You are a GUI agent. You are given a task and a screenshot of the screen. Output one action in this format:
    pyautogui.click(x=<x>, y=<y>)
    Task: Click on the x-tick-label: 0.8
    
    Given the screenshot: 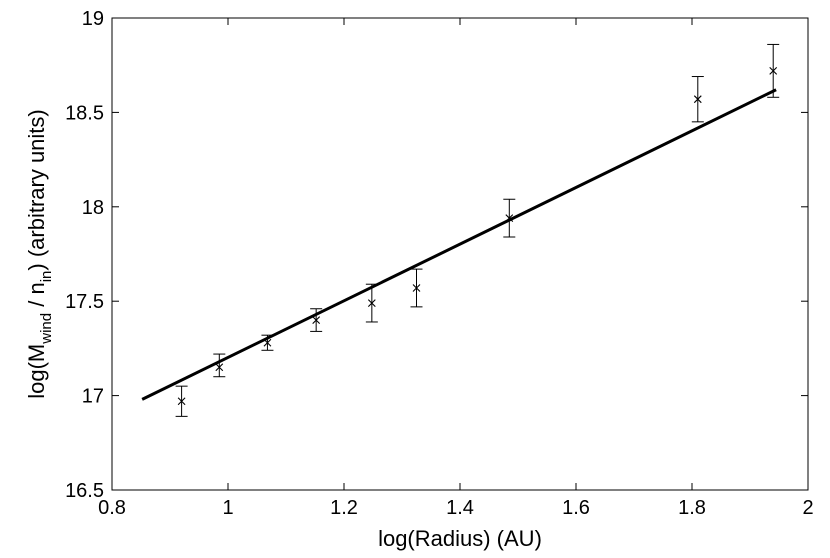 What is the action you would take?
    pyautogui.click(x=112, y=508)
    